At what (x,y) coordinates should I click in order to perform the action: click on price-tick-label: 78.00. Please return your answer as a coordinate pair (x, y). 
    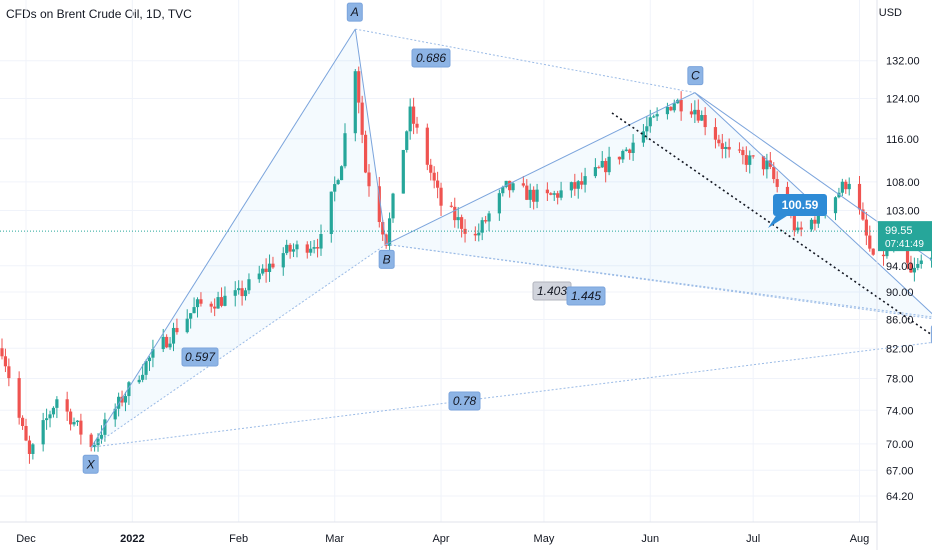
    Looking at the image, I should click on (900, 379).